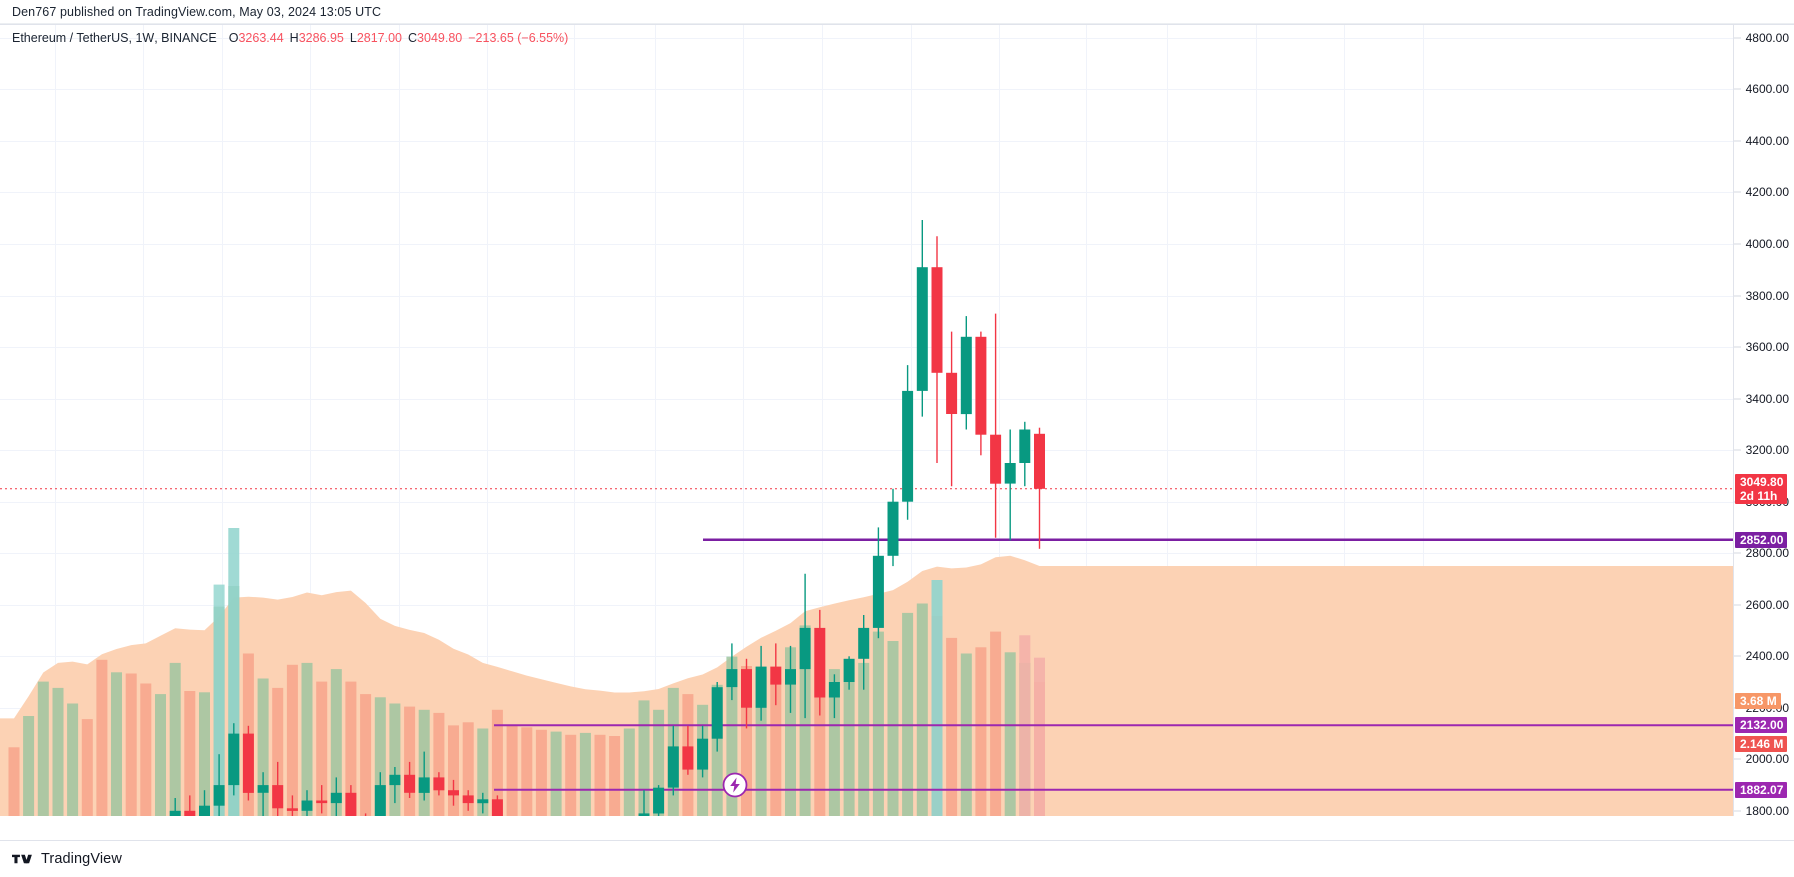  Describe the element at coordinates (1767, 656) in the screenshot. I see `price-tick-label: 2400.00` at that location.